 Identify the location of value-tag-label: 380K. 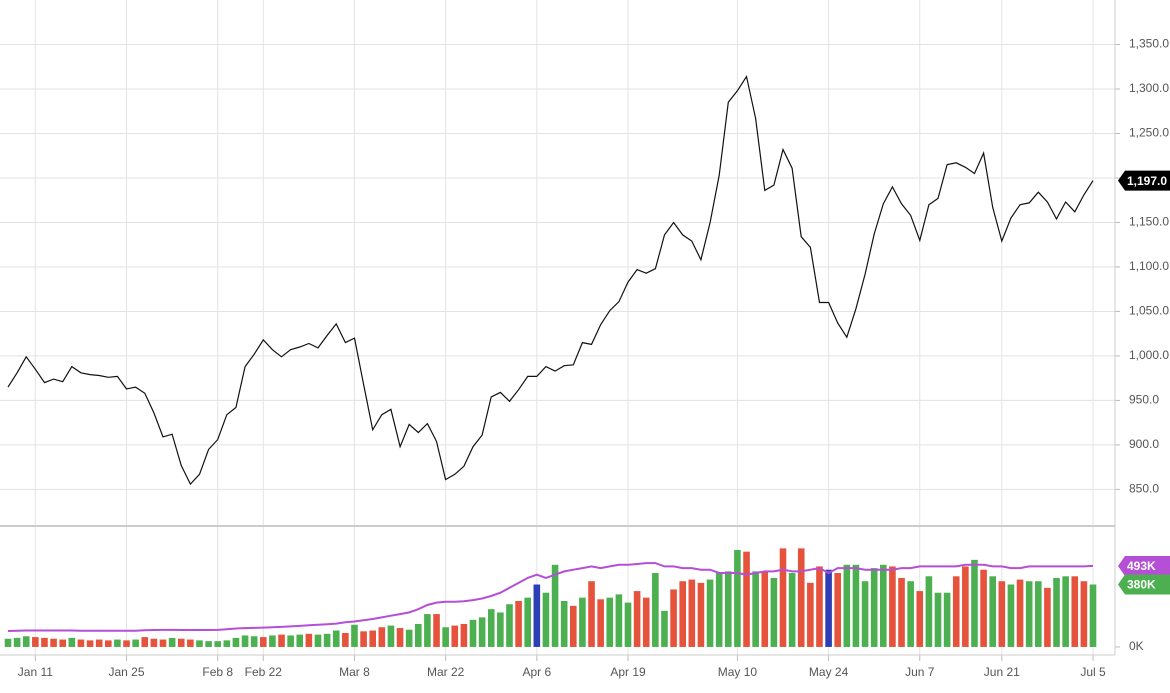
(1141, 585).